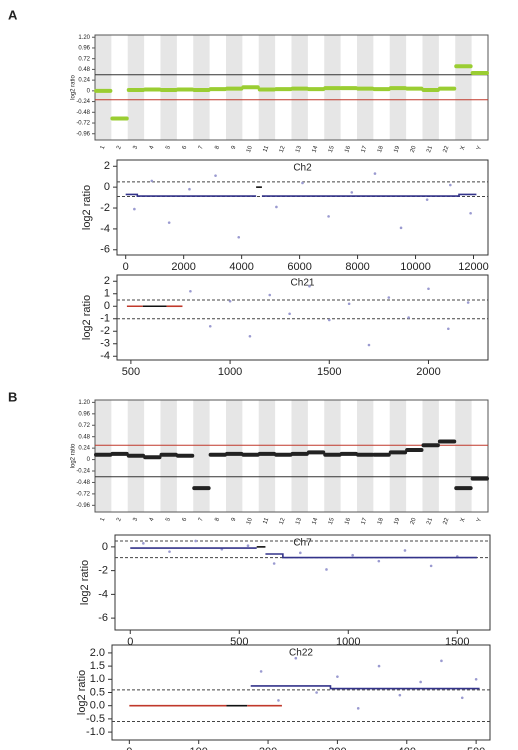 This screenshot has width=518, height=750. What do you see at coordinates (302, 543) in the screenshot?
I see `chart-title: Ch7` at bounding box center [302, 543].